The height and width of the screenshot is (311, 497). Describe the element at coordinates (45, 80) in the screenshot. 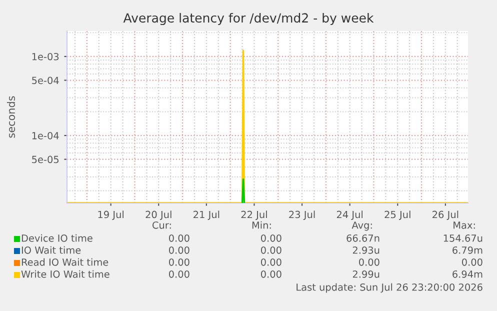

I see `y-tick-label: 5e-04` at that location.